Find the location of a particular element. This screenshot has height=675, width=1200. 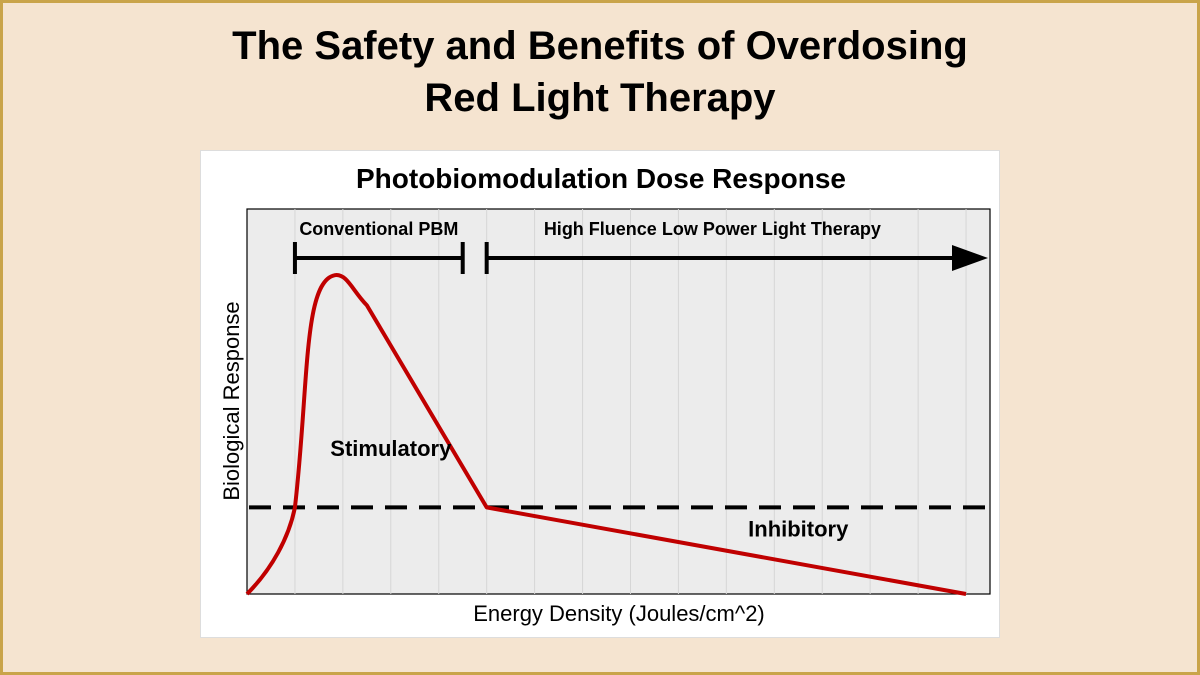

y-axis-label: Biological Response is located at coordinates (231, 400).